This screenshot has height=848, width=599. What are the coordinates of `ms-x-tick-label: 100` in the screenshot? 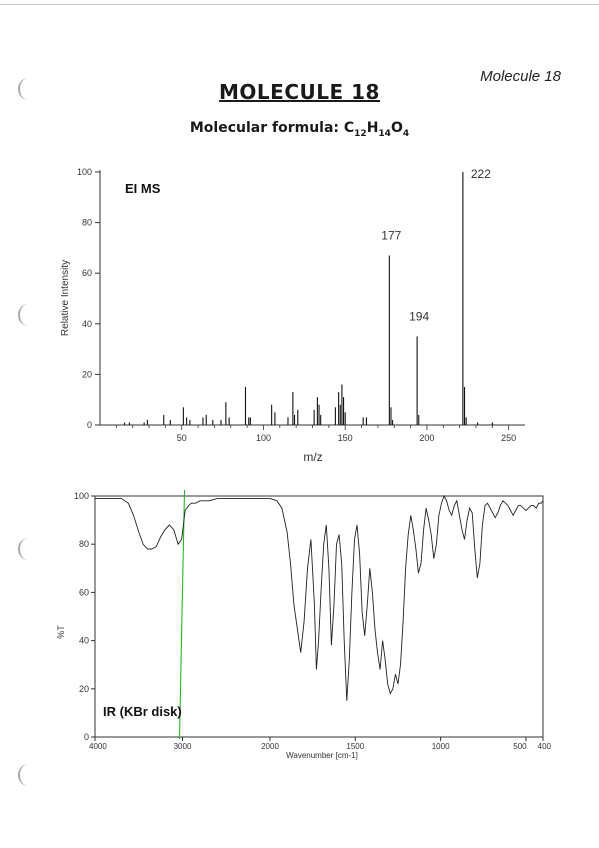 It's located at (263, 438).